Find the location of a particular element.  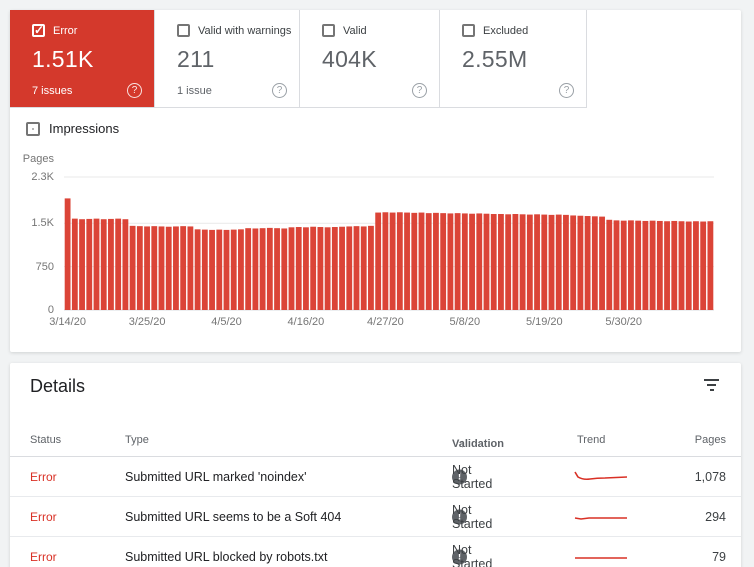

card-value: 404K is located at coordinates (349, 59).